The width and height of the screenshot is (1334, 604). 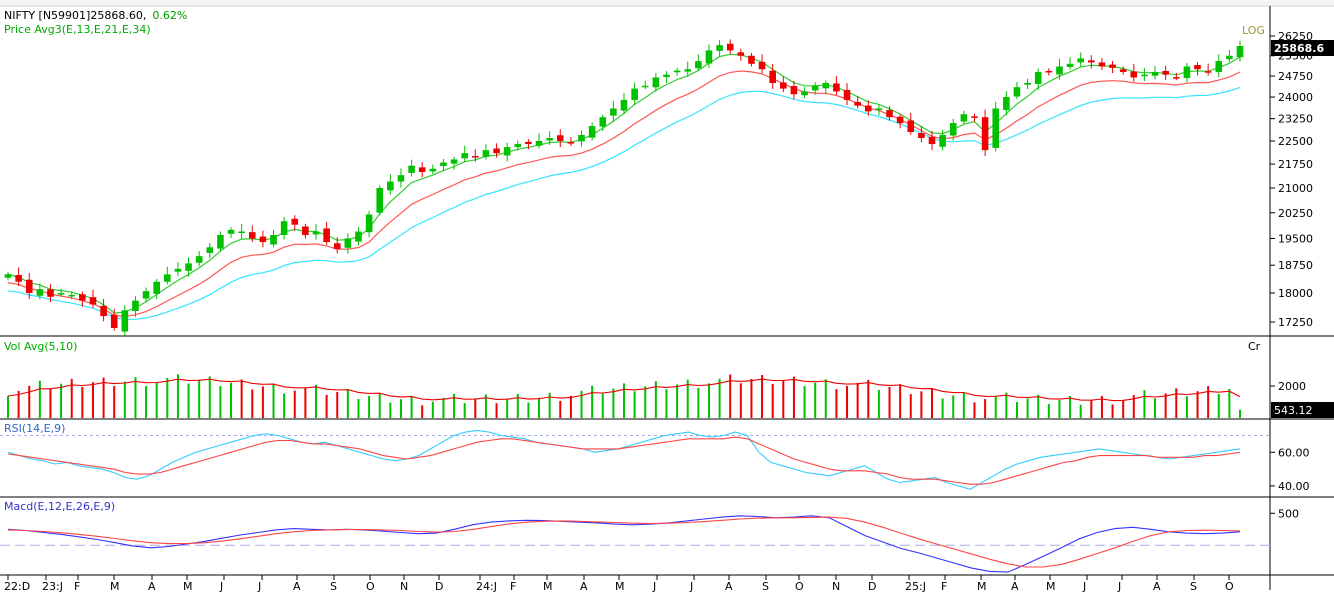 What do you see at coordinates (1295, 164) in the screenshot?
I see `price-tick-label: 21750` at bounding box center [1295, 164].